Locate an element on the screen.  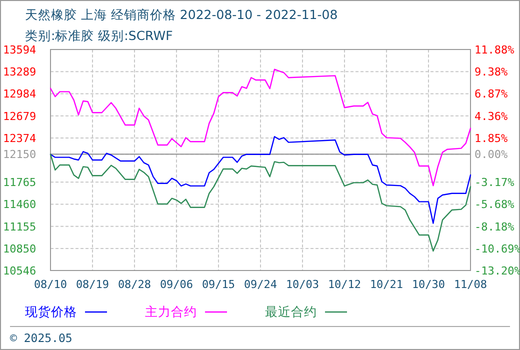
y-tick-label: 12984 is located at coordinates (19, 94).